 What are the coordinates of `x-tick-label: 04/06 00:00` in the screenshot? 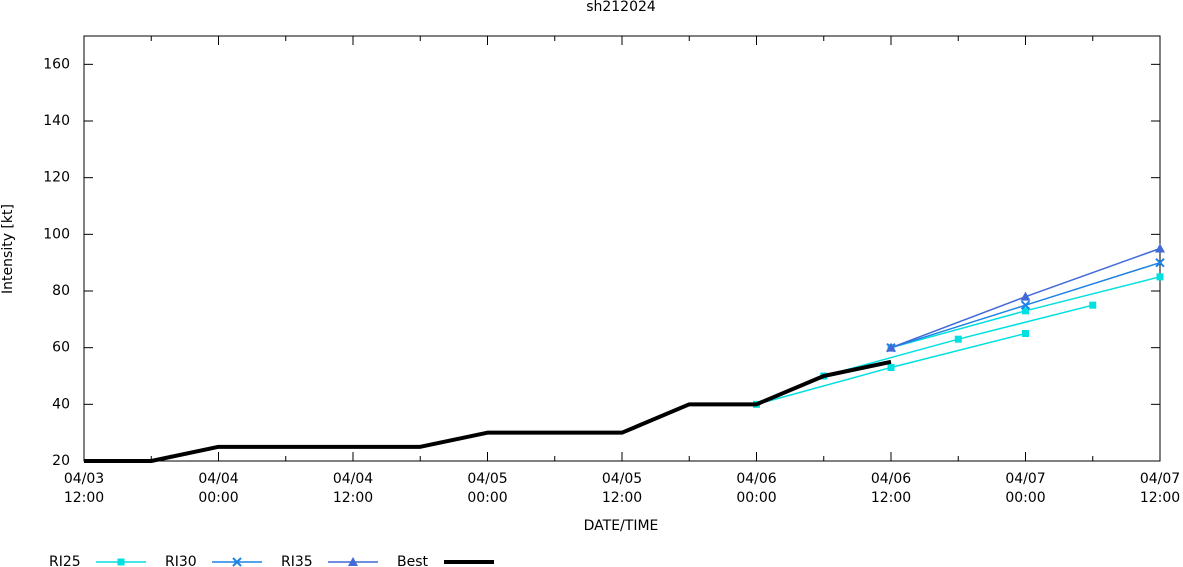 It's located at (756, 488).